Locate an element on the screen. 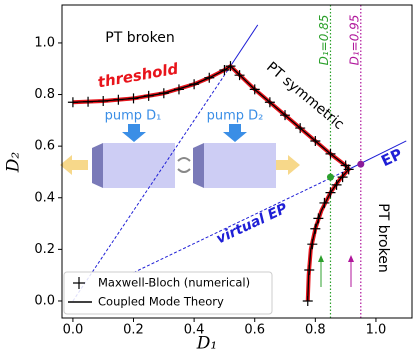 The width and height of the screenshot is (415, 355). x-axis-label: D₁ is located at coordinates (206, 344).